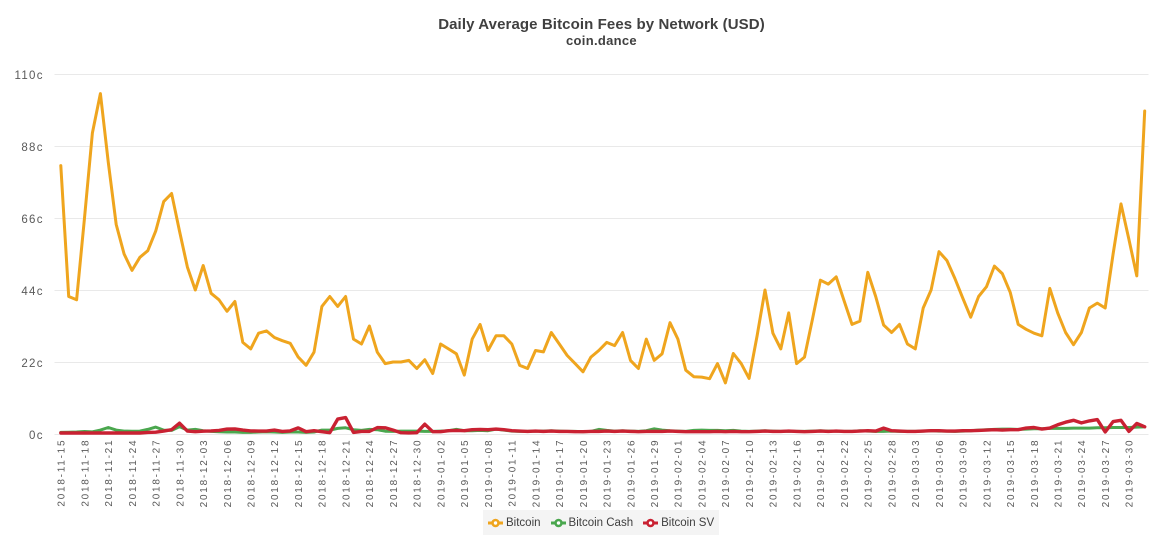 The image size is (1165, 550). I want to click on svg-text: 2019-03-06, so click(940, 473).